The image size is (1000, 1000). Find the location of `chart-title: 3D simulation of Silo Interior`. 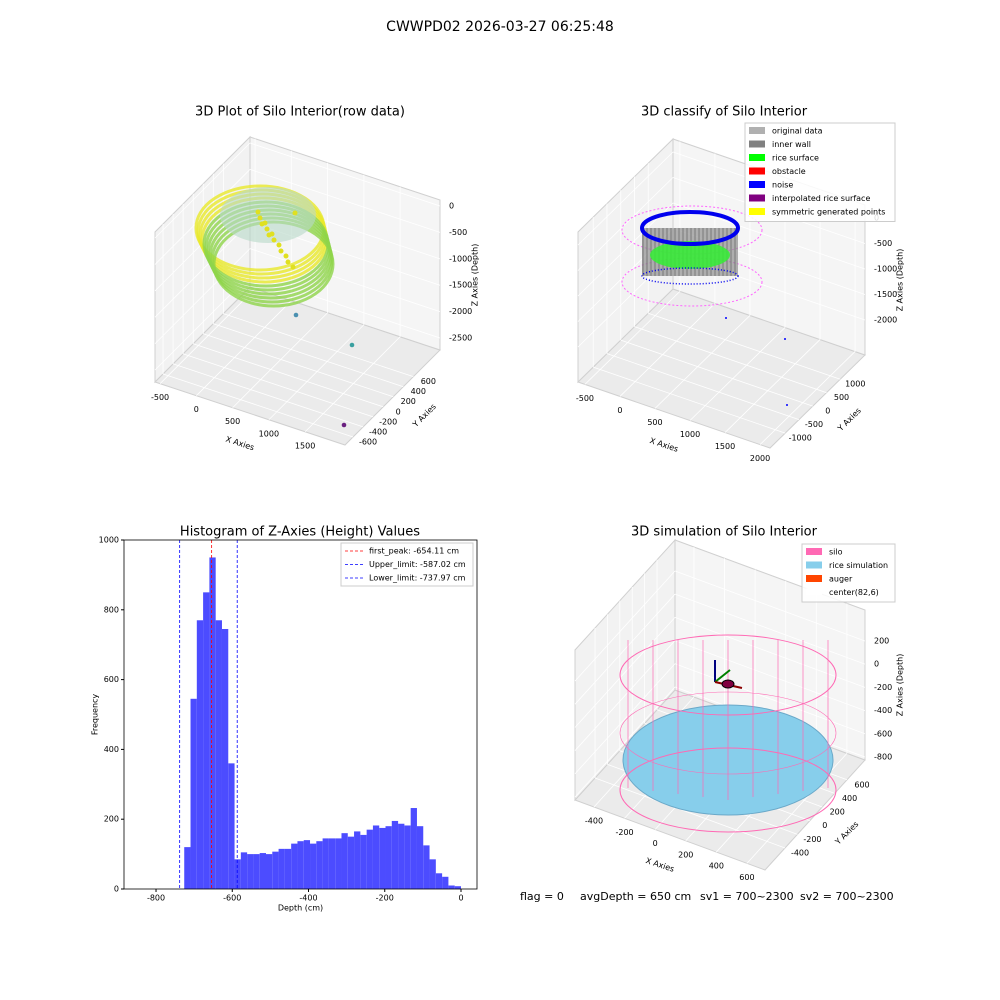

chart-title: 3D simulation of Silo Interior is located at coordinates (724, 532).